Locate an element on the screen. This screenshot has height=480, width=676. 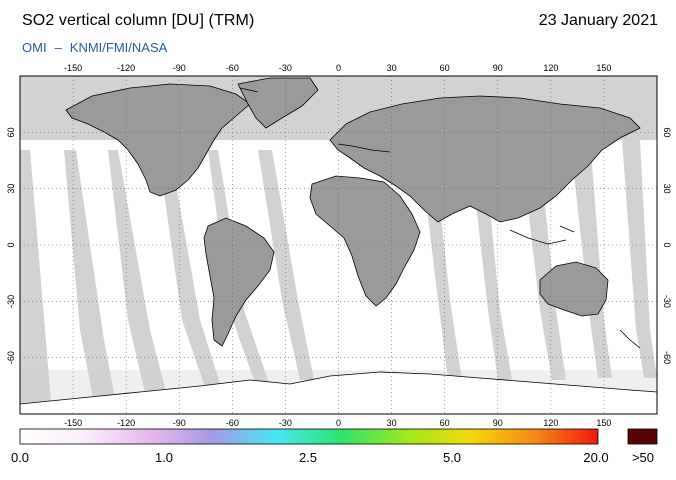
lat-tick-right: 30 is located at coordinates (667, 189).